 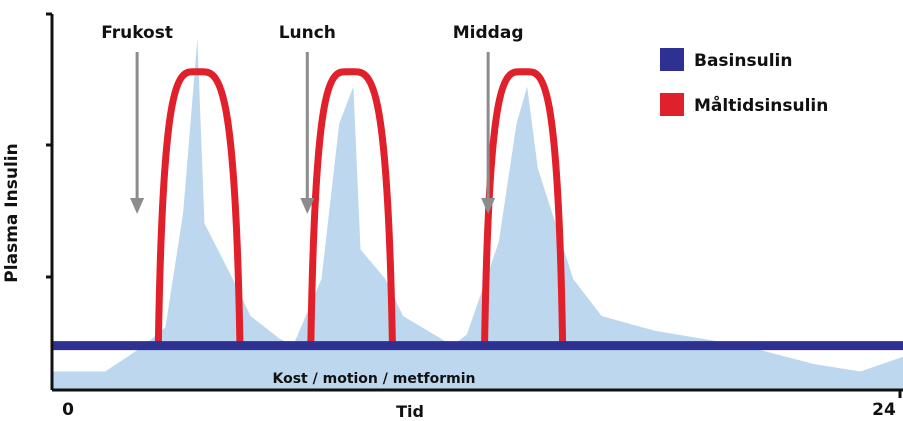 What do you see at coordinates (307, 33) in the screenshot?
I see `meal-label-lunch: Lunch` at bounding box center [307, 33].